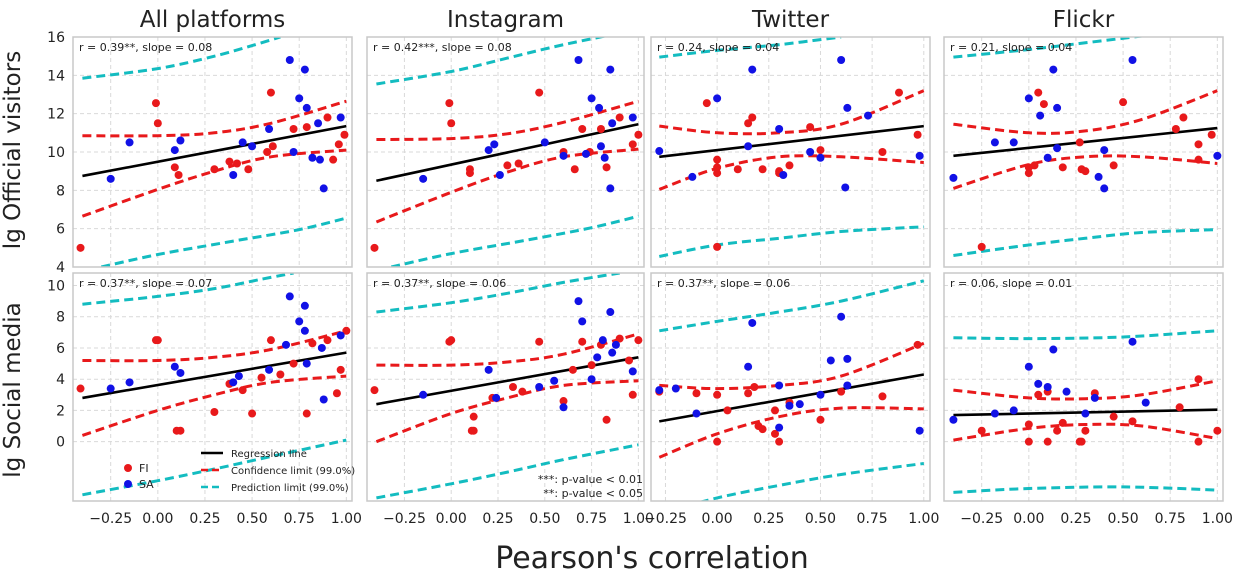  Describe the element at coordinates (638, 519) in the screenshot. I see `x-tick-label: 1.00` at that location.